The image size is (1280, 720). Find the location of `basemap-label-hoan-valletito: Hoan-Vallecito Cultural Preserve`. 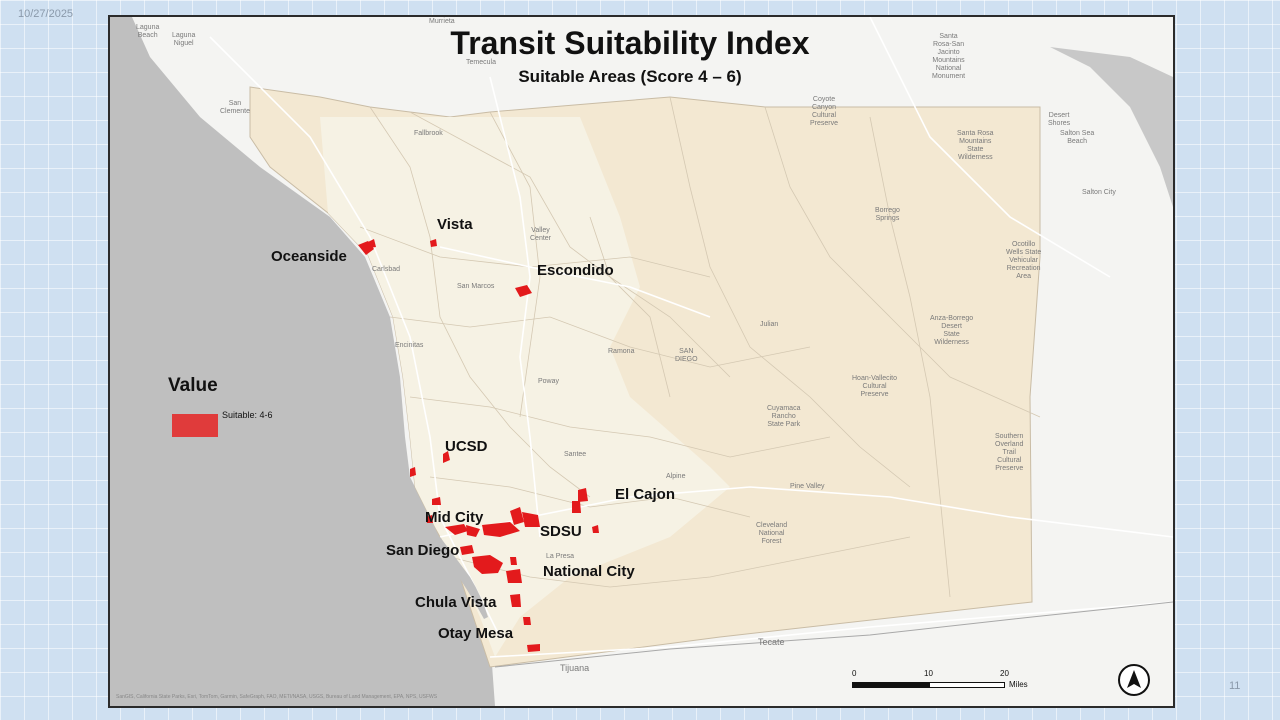

basemap-label-hoan-valletito: Hoan-Vallecito Cultural Preserve is located at coordinates (875, 386).